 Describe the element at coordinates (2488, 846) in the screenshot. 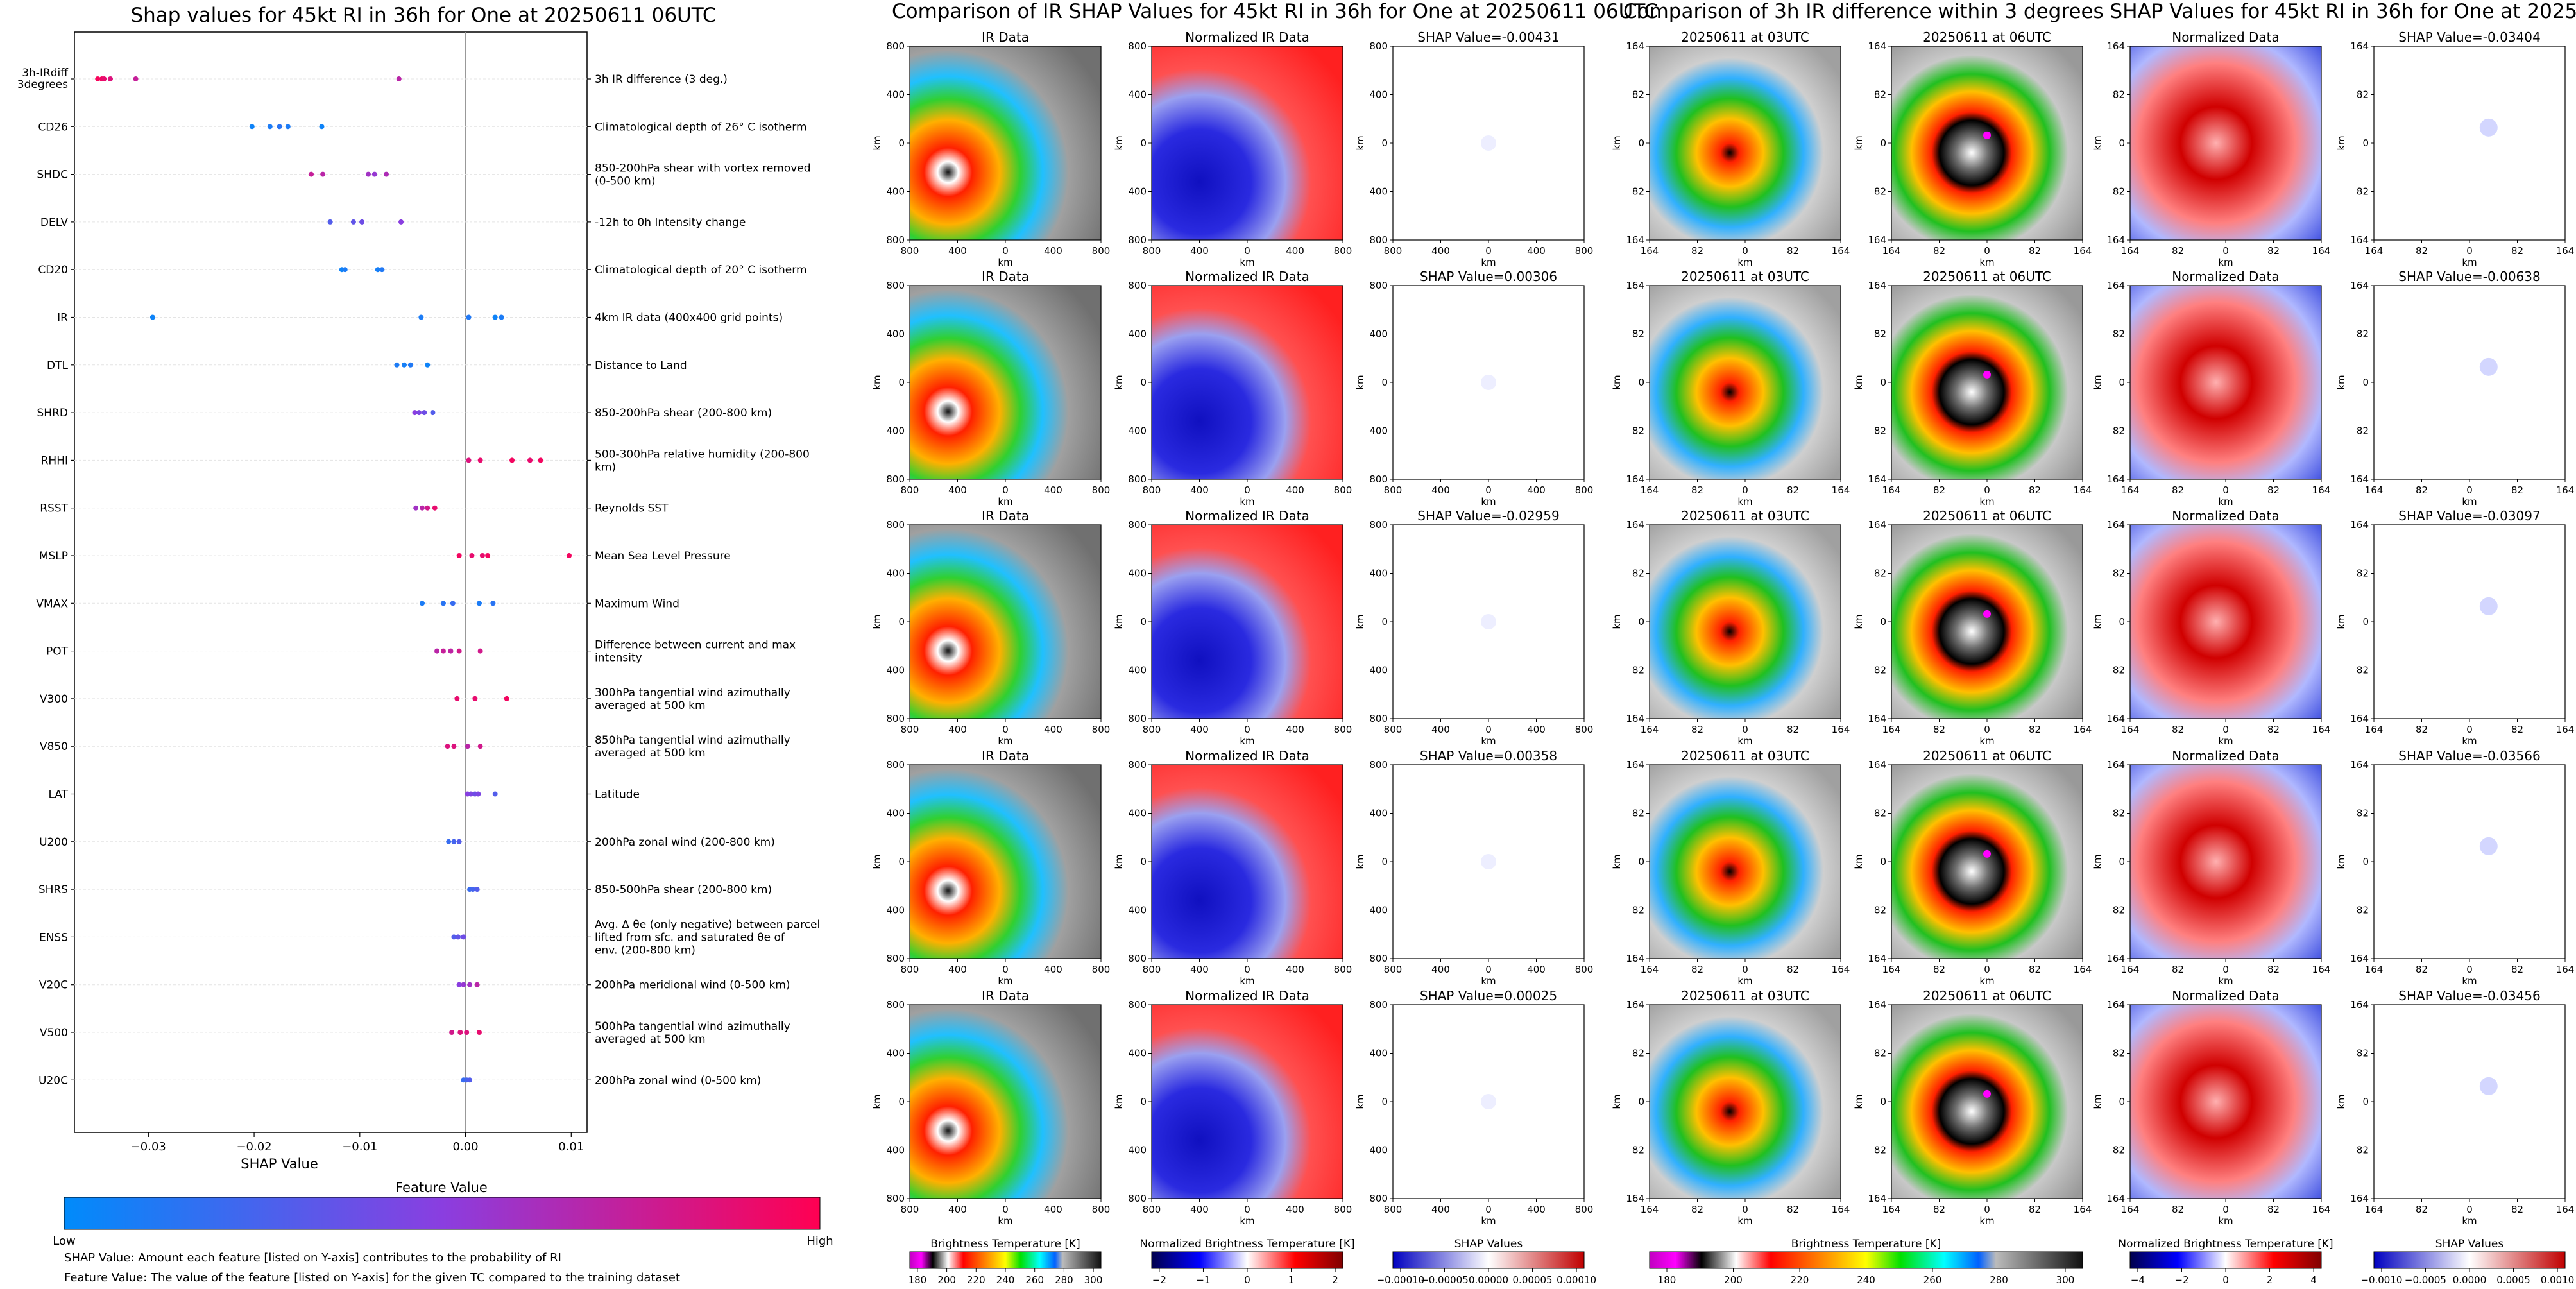

I see `shap-irdiff-blob` at that location.